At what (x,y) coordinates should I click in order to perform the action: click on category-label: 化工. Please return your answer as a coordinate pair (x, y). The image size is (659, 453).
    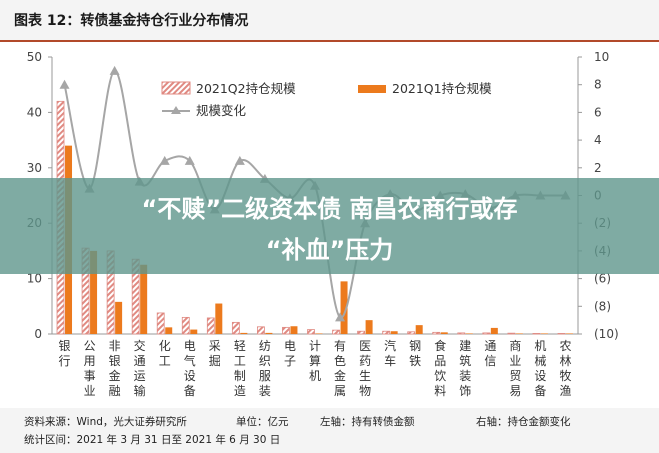
    Looking at the image, I should click on (165, 353).